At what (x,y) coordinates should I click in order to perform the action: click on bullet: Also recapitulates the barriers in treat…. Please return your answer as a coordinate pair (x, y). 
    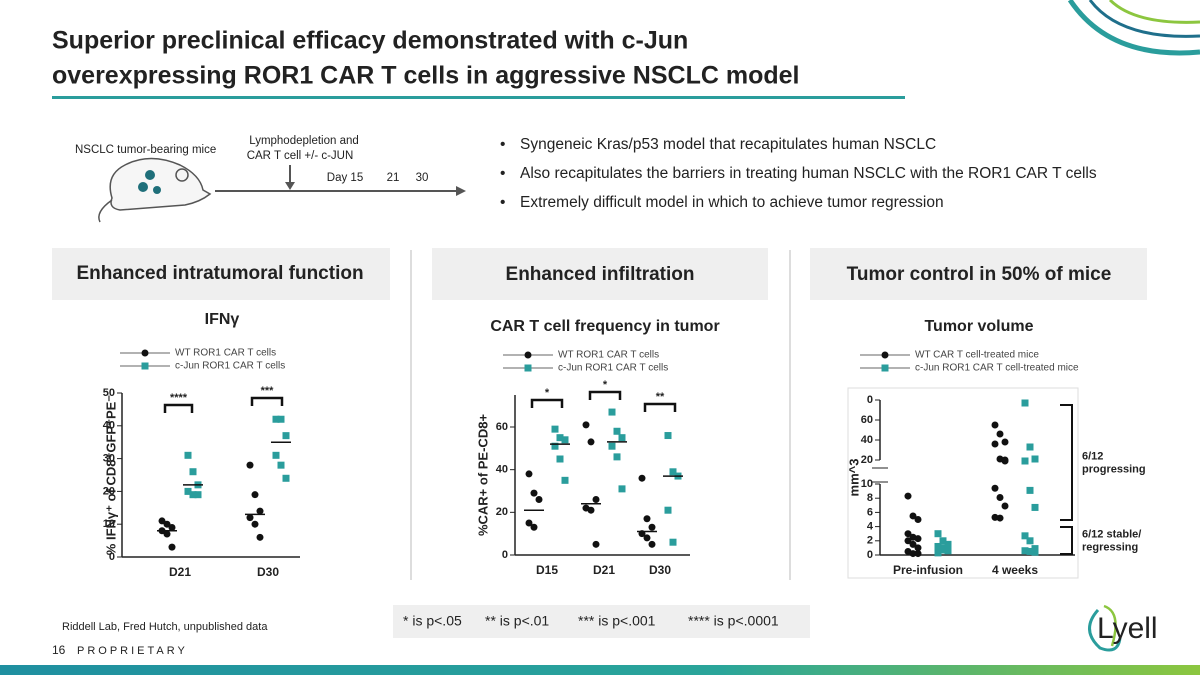
    Looking at the image, I should click on (808, 173).